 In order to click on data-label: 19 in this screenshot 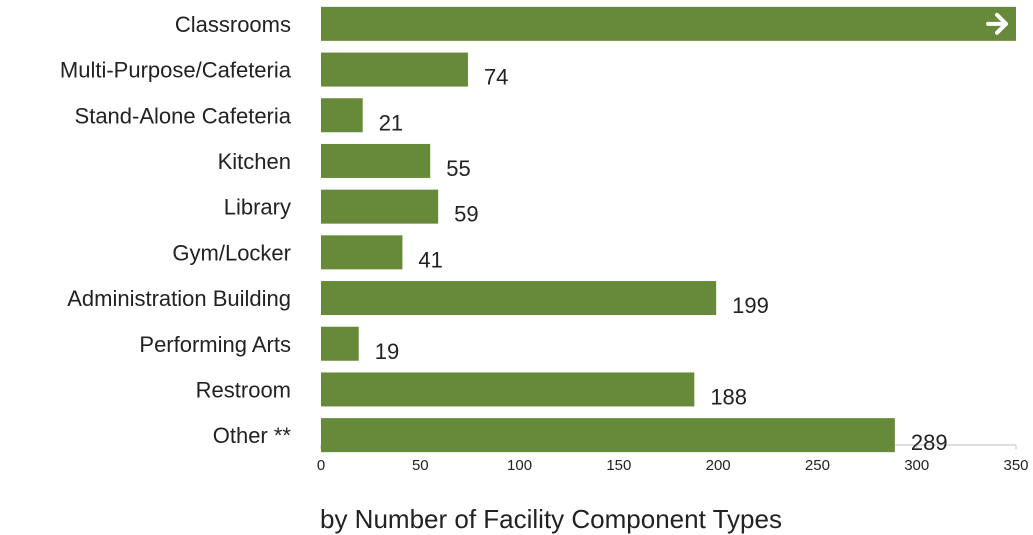, I will do `click(387, 351)`.